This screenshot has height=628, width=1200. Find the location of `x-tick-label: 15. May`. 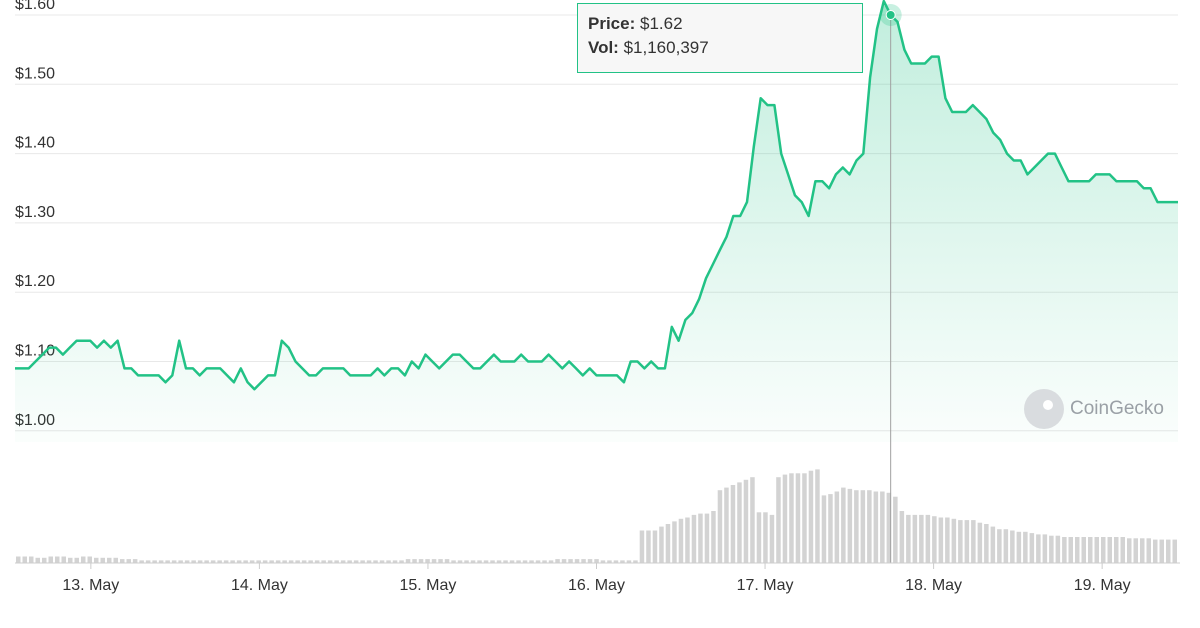

x-tick-label: 15. May is located at coordinates (427, 585).